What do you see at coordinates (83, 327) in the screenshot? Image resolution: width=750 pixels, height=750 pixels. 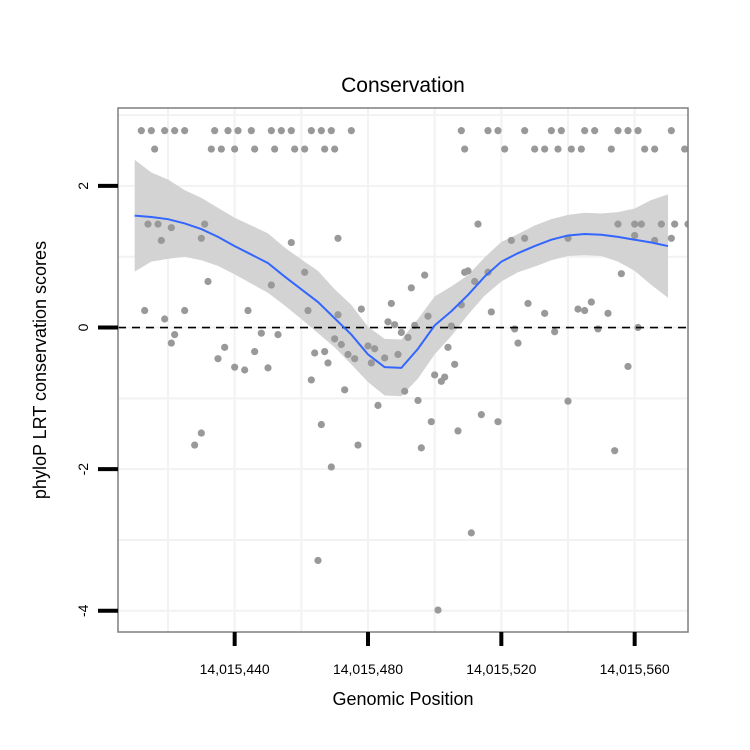 I see `y-tick-label: 0` at bounding box center [83, 327].